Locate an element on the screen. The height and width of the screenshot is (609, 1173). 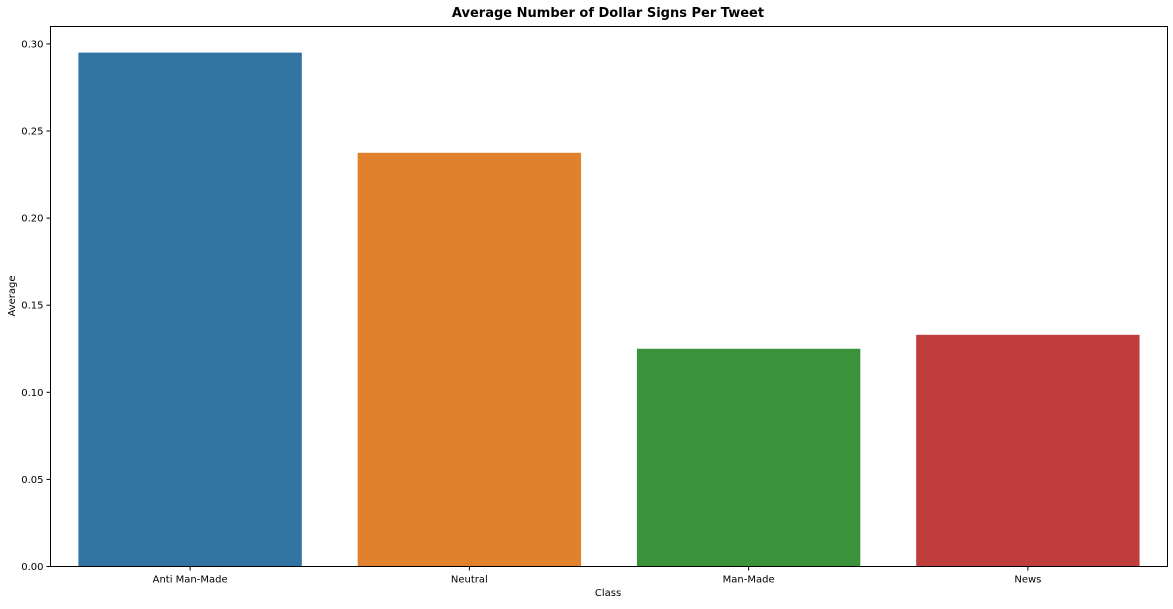
y-axis-label: Average is located at coordinates (12, 295).